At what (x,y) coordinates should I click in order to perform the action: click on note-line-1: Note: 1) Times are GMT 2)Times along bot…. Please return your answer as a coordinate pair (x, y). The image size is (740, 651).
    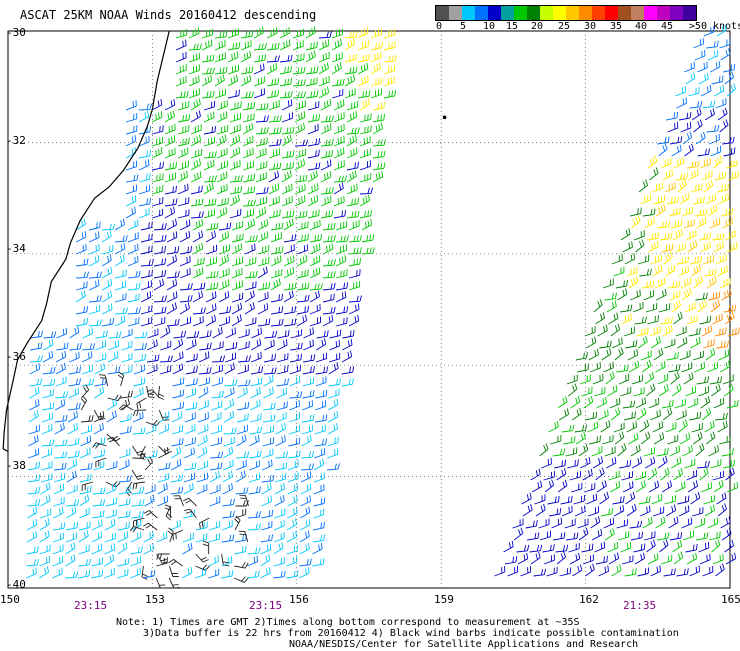
    Looking at the image, I should click on (348, 622).